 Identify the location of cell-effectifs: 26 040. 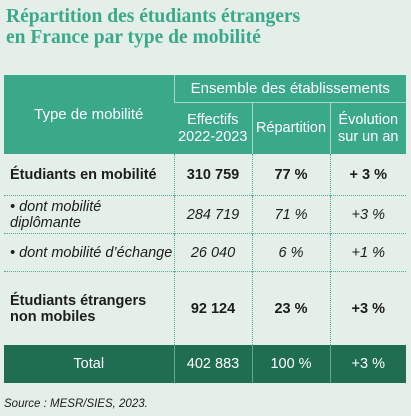
(212, 252).